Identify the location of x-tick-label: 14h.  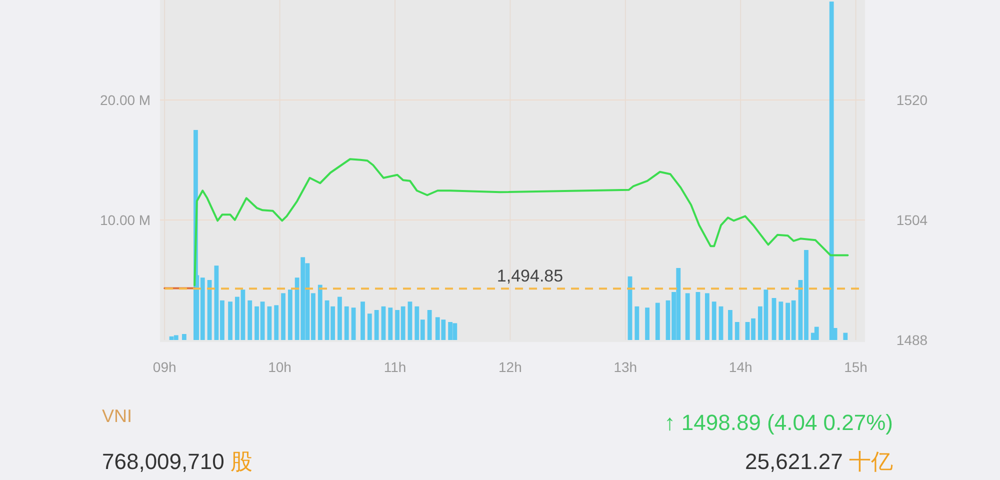
(740, 367).